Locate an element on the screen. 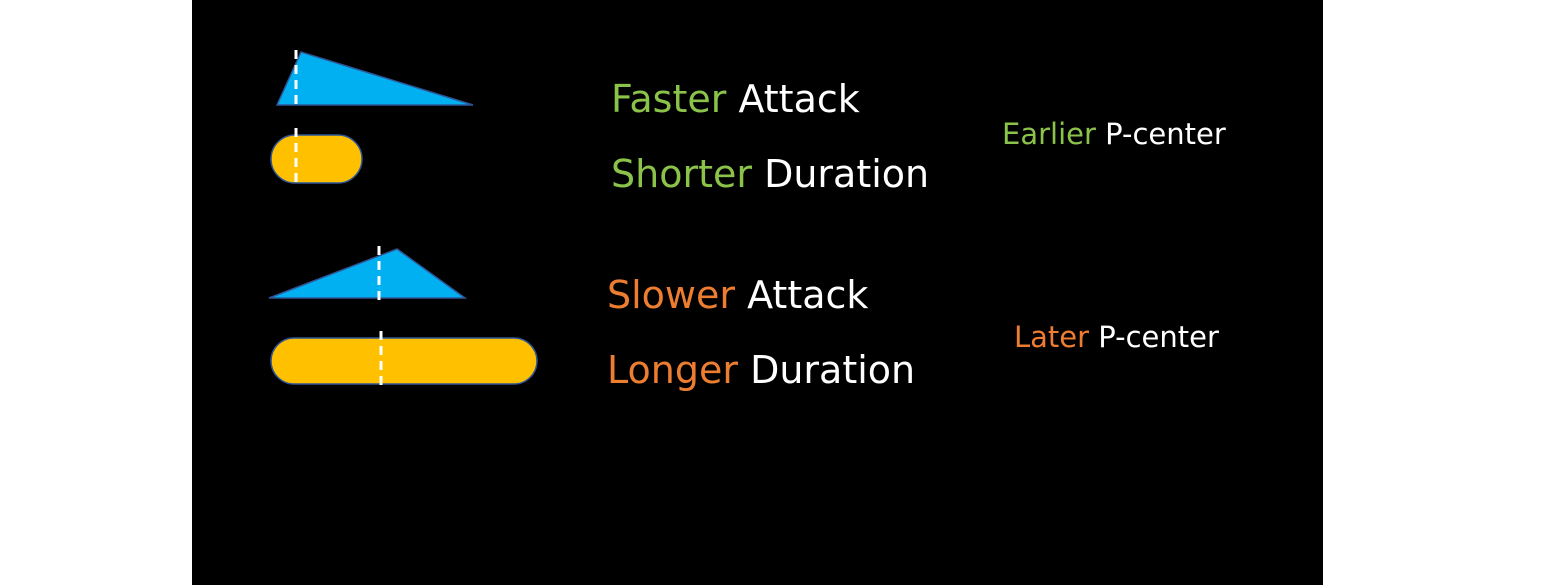  longer-word: Longer is located at coordinates (672, 370).